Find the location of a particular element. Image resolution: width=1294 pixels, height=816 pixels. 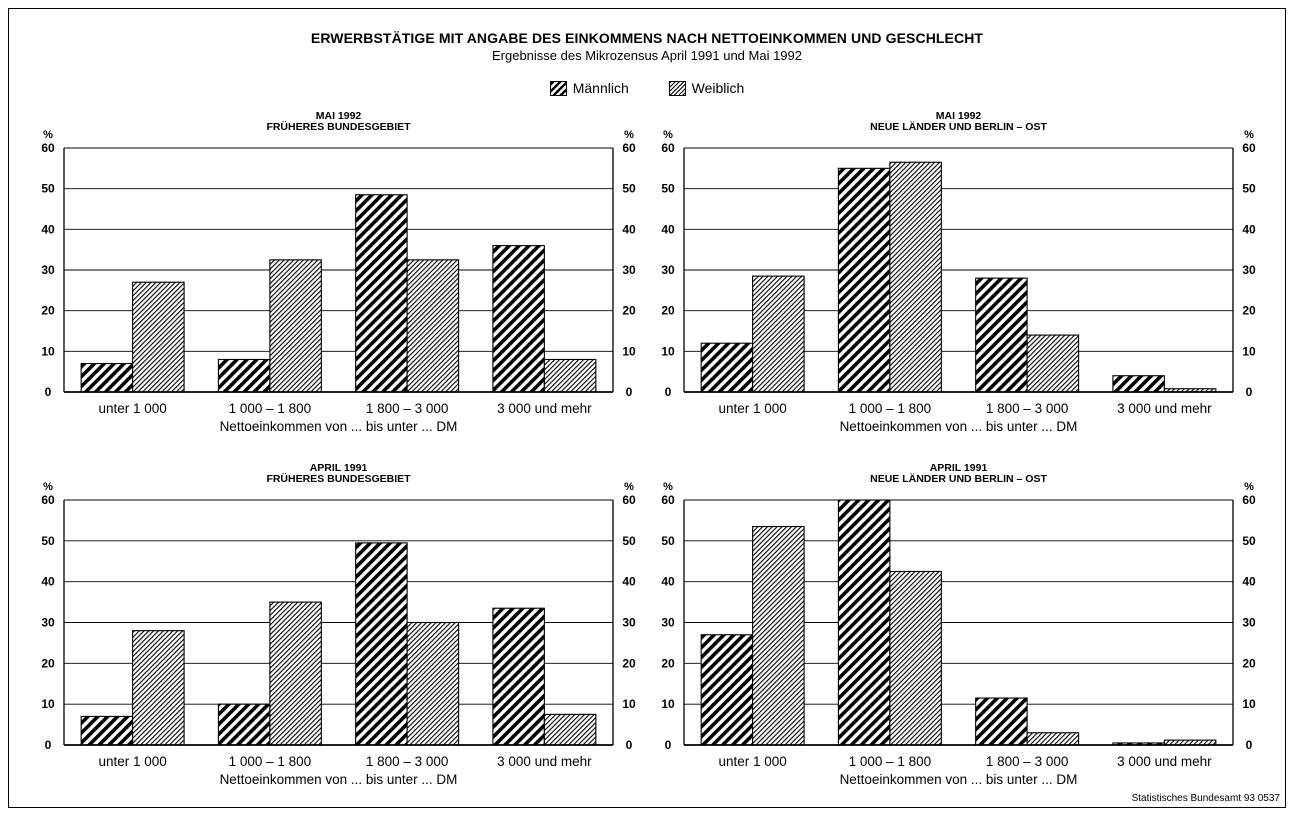

legend-item-female: Weiblich is located at coordinates (706, 88).